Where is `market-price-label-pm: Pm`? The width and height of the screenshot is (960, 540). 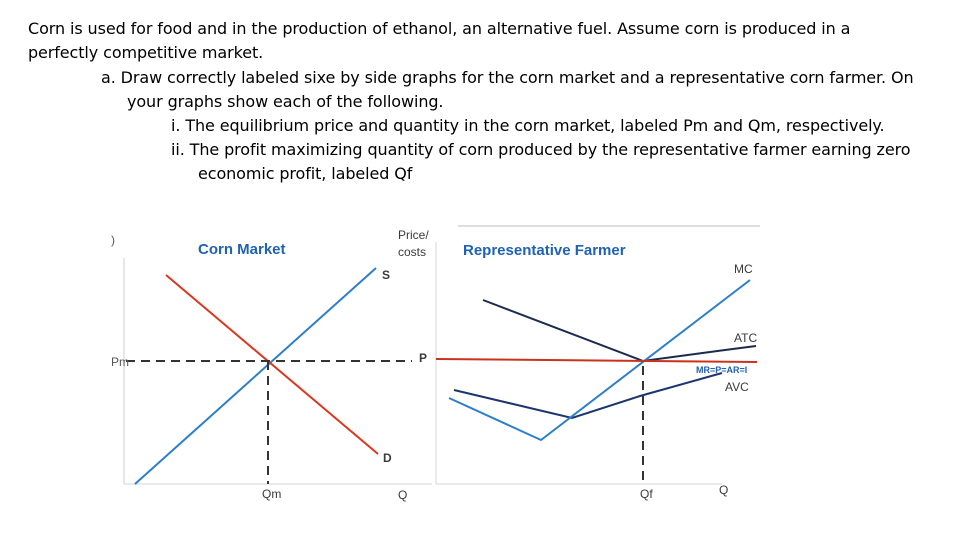
market-price-label-pm: Pm is located at coordinates (120, 362).